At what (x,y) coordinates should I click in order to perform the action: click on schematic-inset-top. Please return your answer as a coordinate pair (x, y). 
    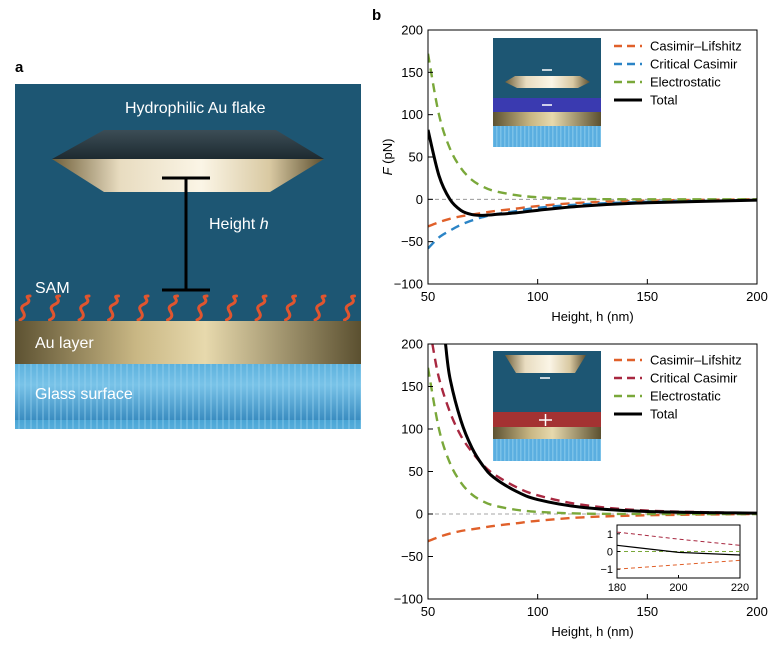
    Looking at the image, I should click on (547, 92).